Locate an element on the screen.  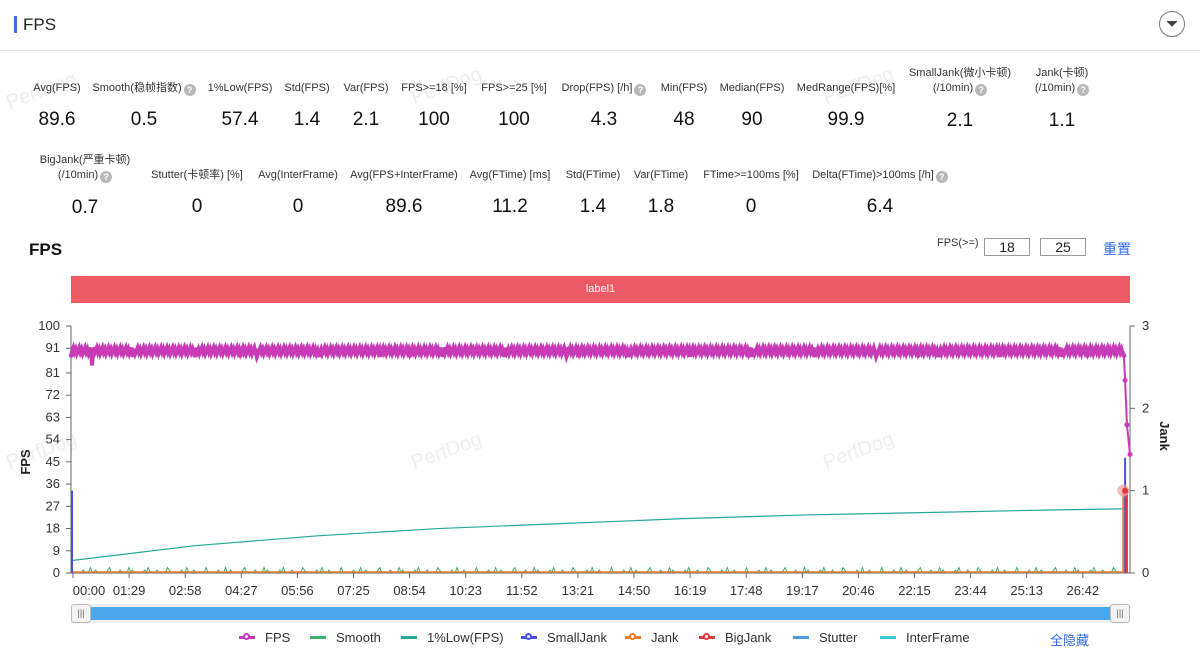
legend-label: FPS is located at coordinates (278, 637).